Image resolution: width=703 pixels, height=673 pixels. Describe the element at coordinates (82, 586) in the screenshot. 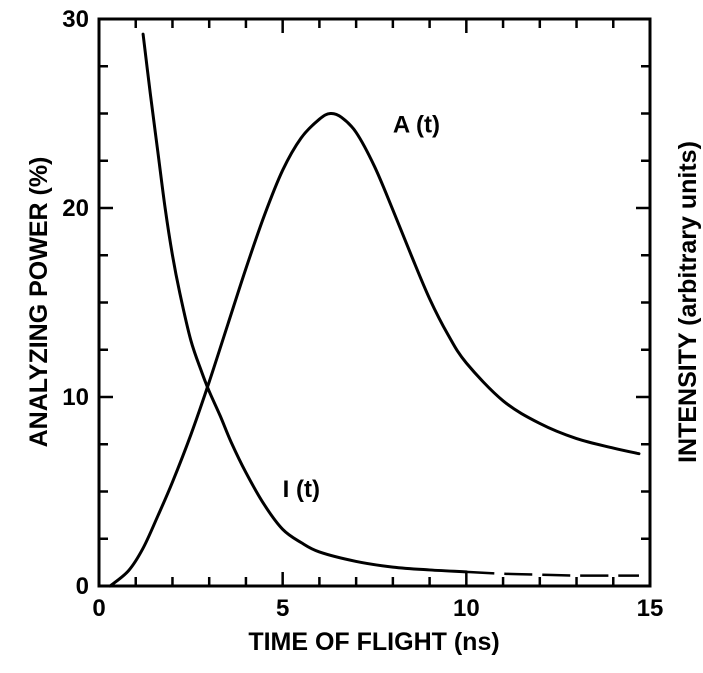

I see `y-tick-label: 0` at that location.